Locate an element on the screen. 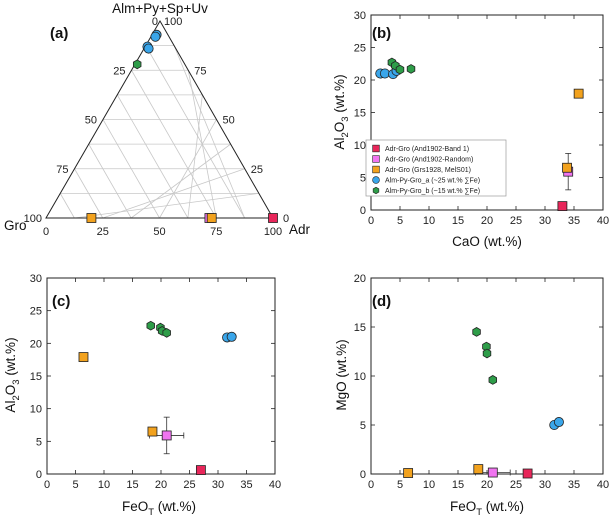 This screenshot has height=517, width=614. ternary-grid is located at coordinates (159, 132).